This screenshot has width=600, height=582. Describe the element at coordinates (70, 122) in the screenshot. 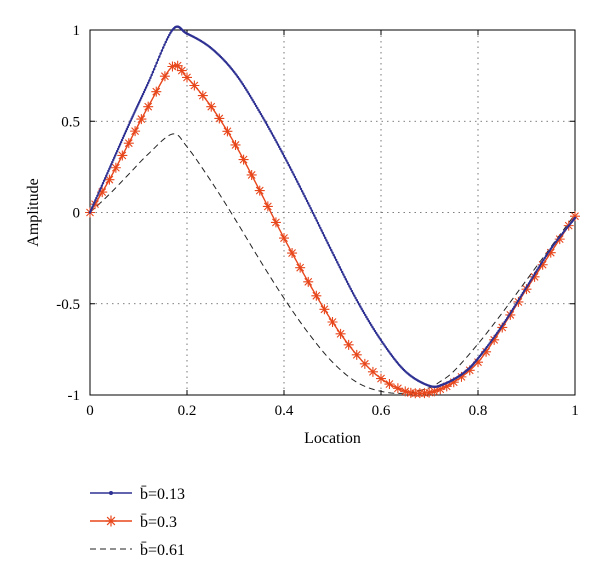

I see `y-tick-label: 0.5` at that location.